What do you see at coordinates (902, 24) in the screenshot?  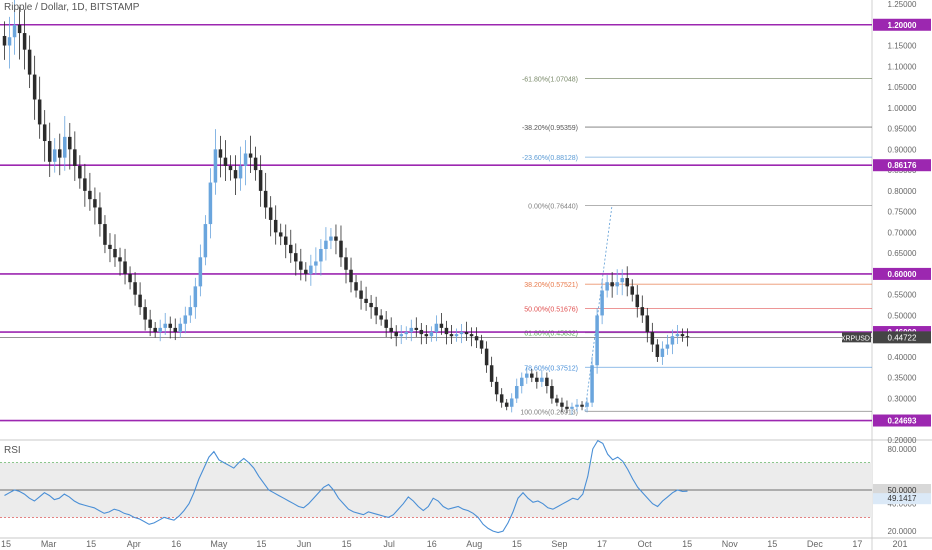 I see `horizontal-level-tag` at bounding box center [902, 24].